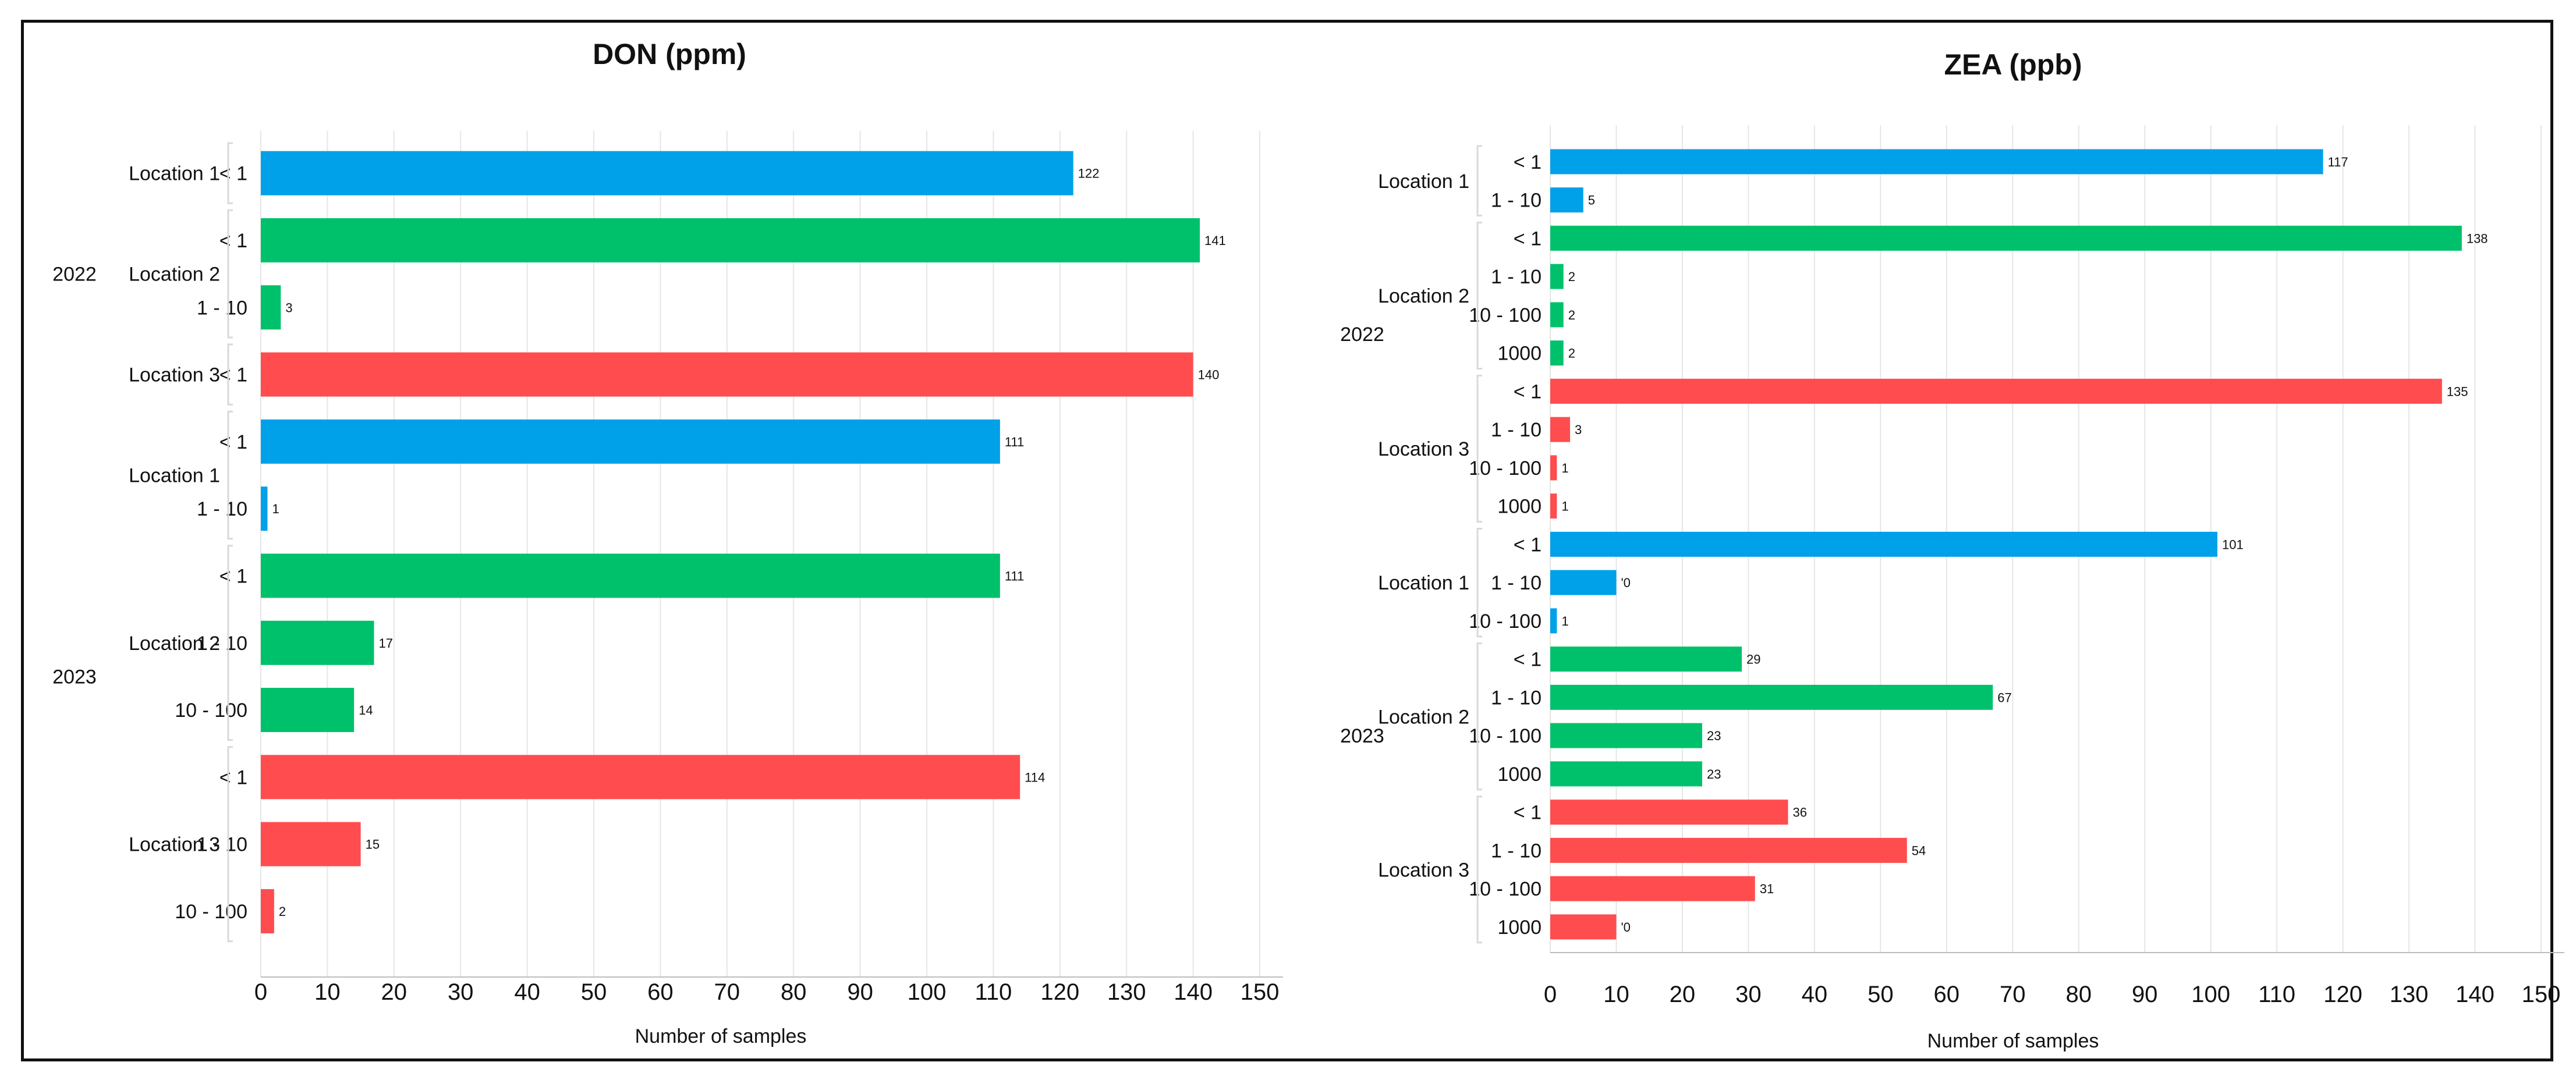  Describe the element at coordinates (461, 992) in the screenshot. I see `don-x-tick-label: 30` at that location.